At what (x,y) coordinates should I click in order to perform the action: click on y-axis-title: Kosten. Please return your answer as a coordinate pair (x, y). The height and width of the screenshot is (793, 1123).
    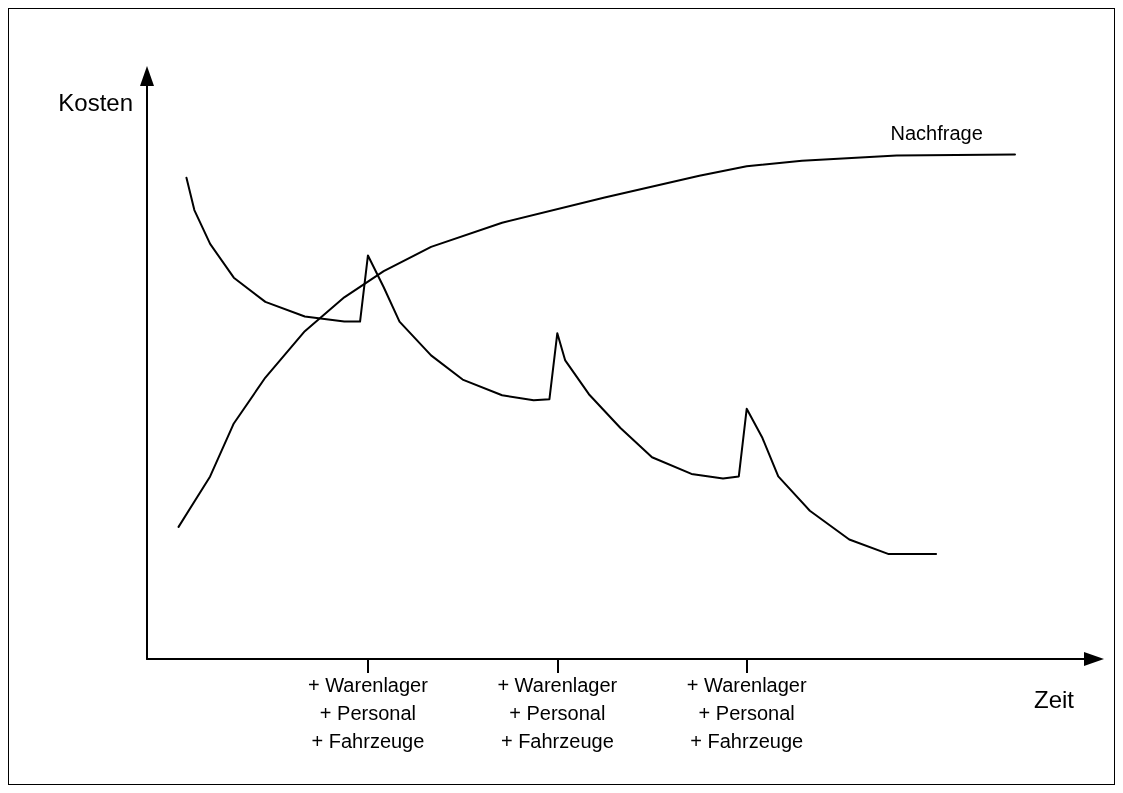
    Looking at the image, I should click on (95, 102).